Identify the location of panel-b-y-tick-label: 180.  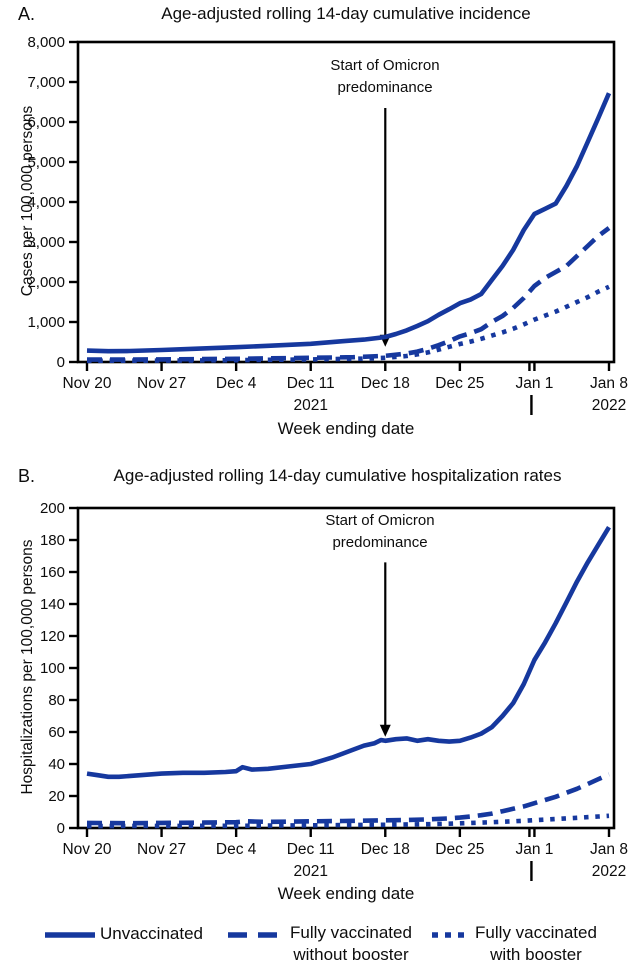
(52, 540).